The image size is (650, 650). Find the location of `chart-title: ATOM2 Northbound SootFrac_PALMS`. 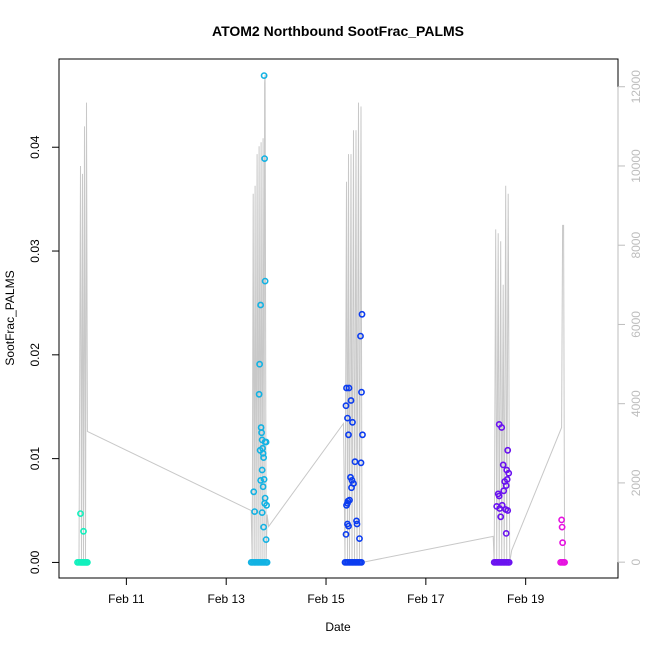

chart-title: ATOM2 Northbound SootFrac_PALMS is located at coordinates (338, 31).